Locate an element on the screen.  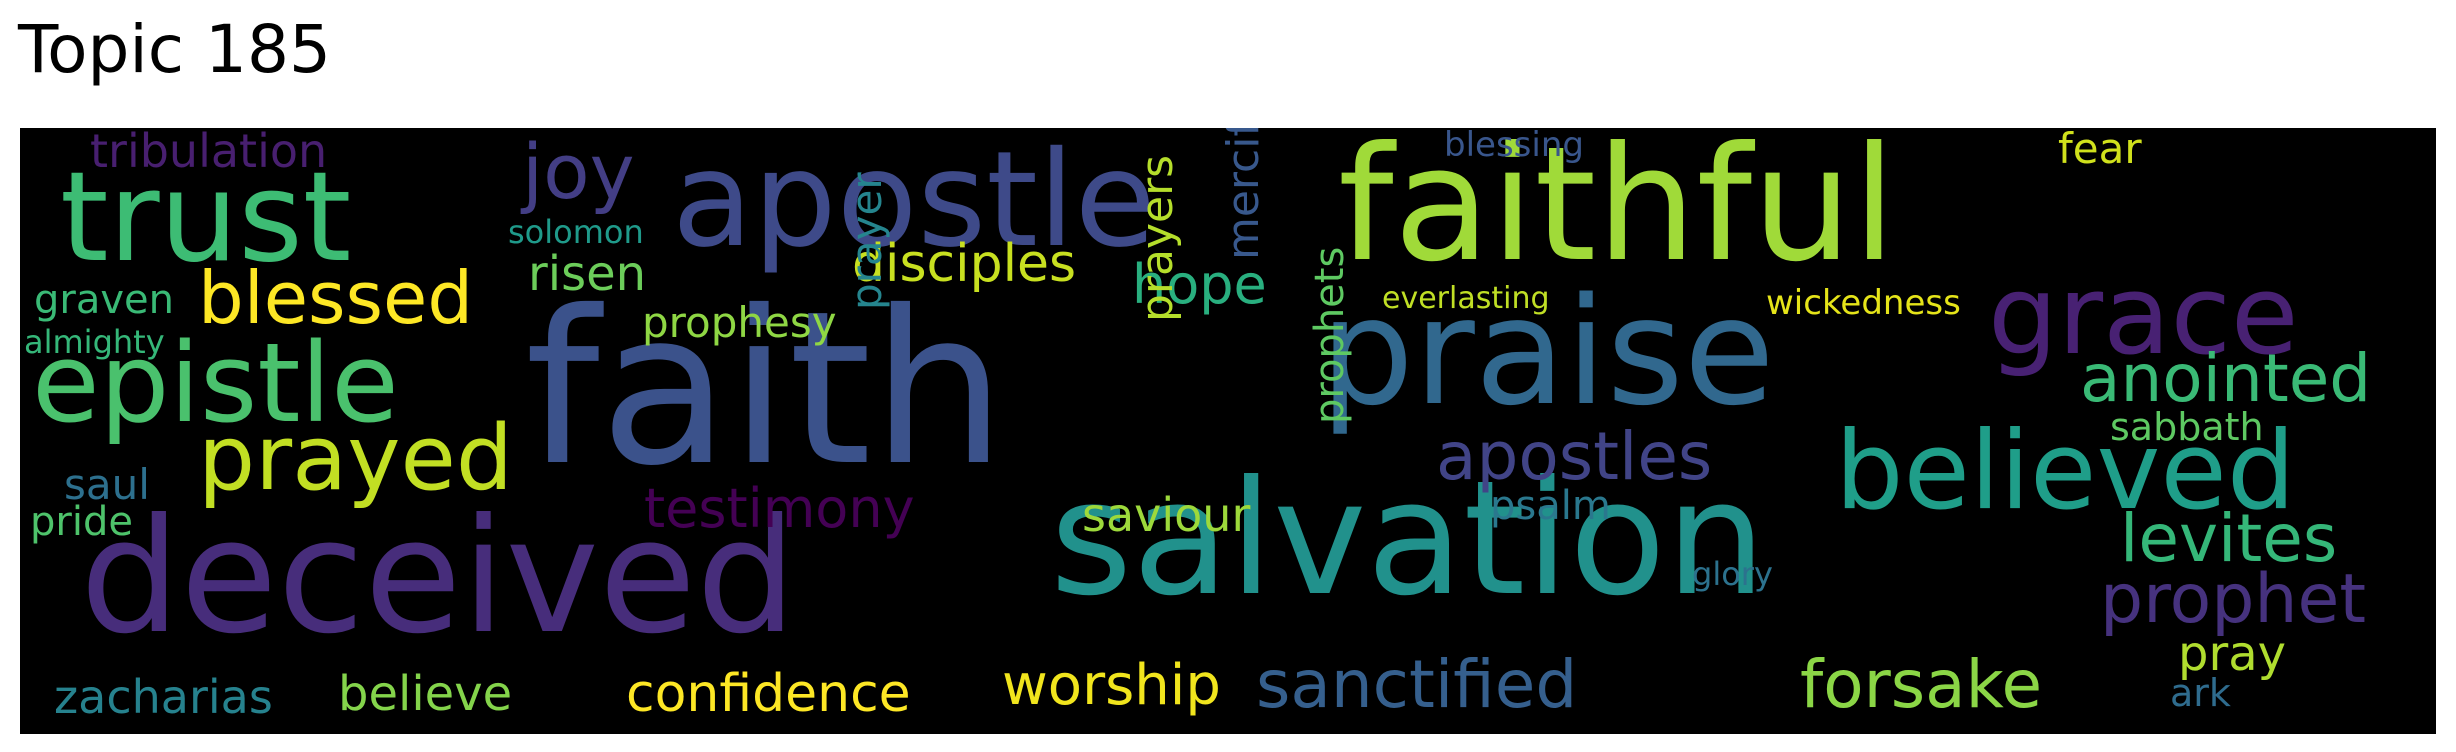
word-believe: believe is located at coordinates (425, 694).